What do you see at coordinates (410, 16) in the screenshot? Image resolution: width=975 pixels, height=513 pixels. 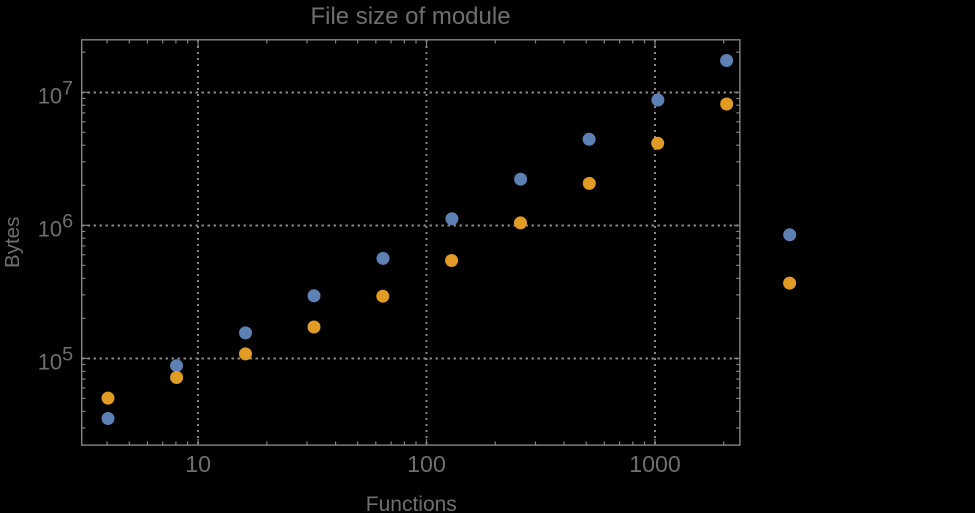 I see `svg-text: File size of module` at bounding box center [410, 16].